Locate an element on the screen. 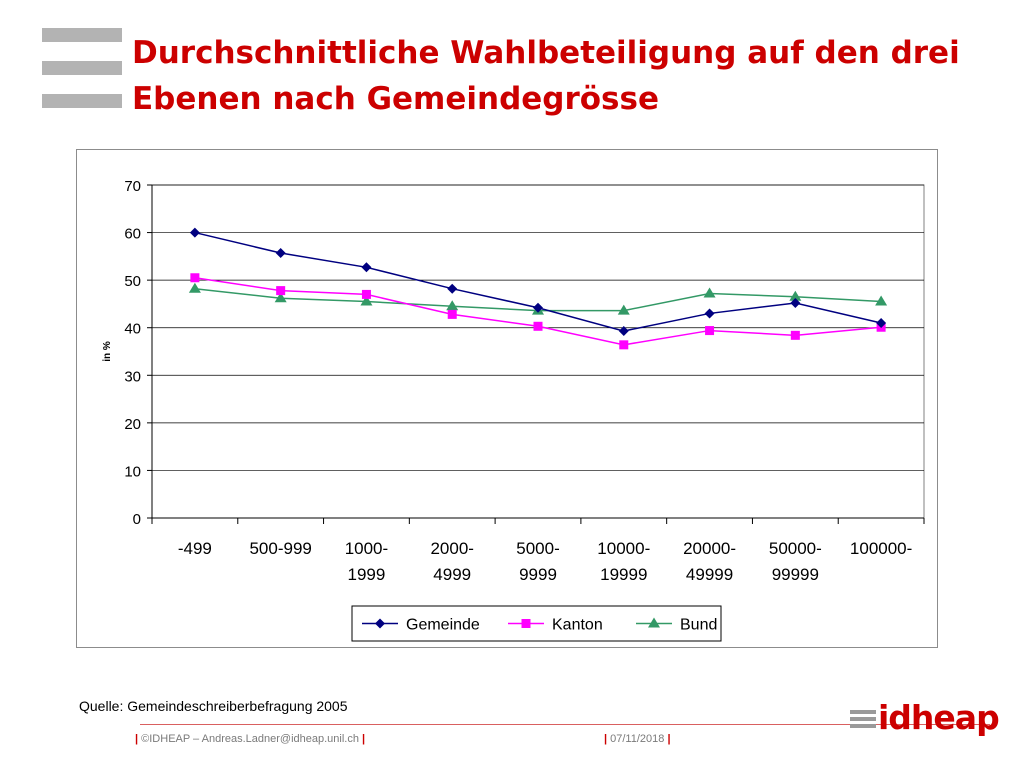  legend-label-kanton: Kanton is located at coordinates (577, 625).